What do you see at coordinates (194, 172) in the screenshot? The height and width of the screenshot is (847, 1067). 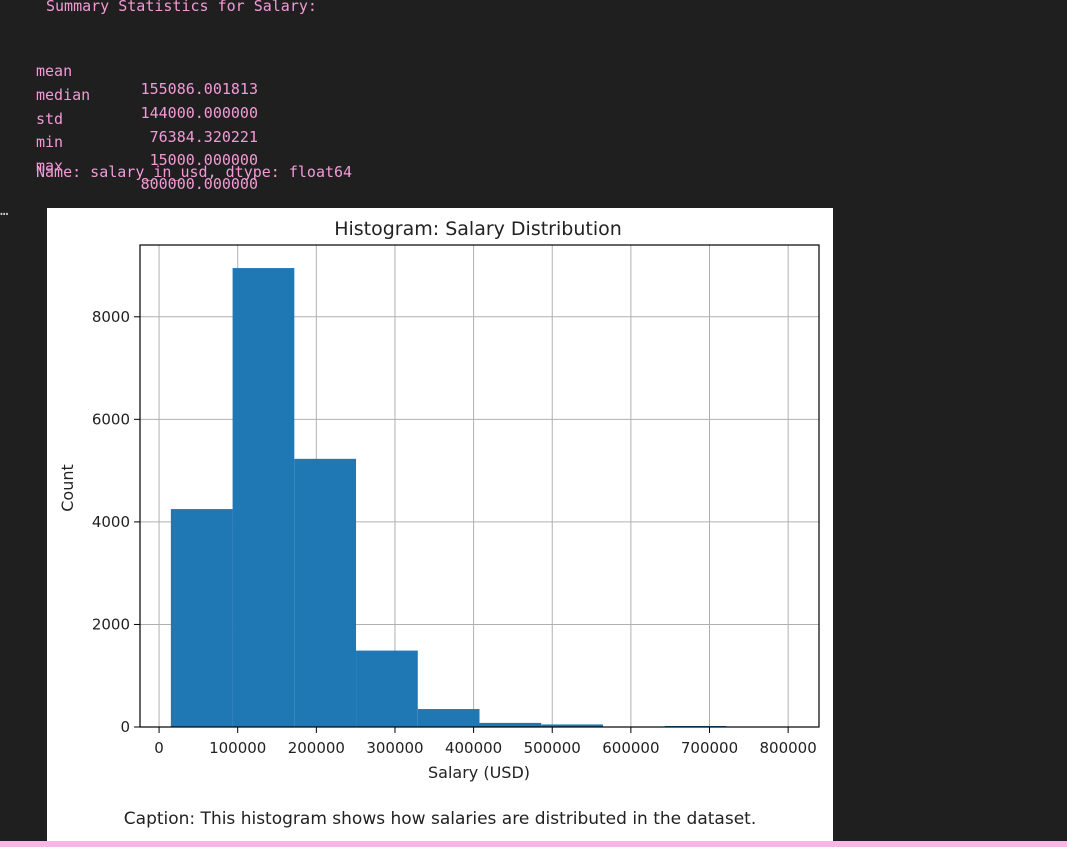 I see `series-name-line: Name: salary_in_usd, dtype: float64` at bounding box center [194, 172].